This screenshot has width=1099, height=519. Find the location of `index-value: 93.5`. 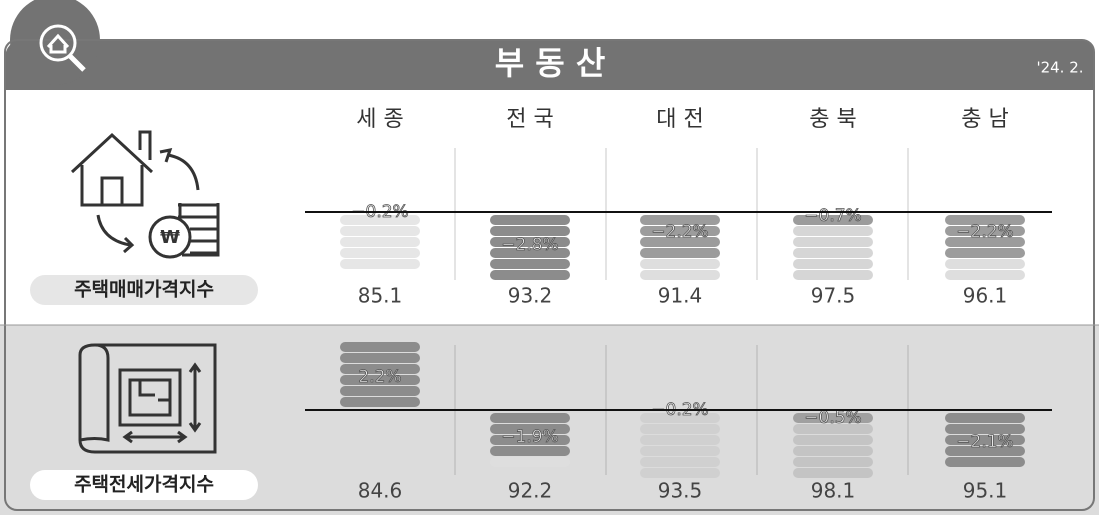

index-value: 93.5 is located at coordinates (680, 491).